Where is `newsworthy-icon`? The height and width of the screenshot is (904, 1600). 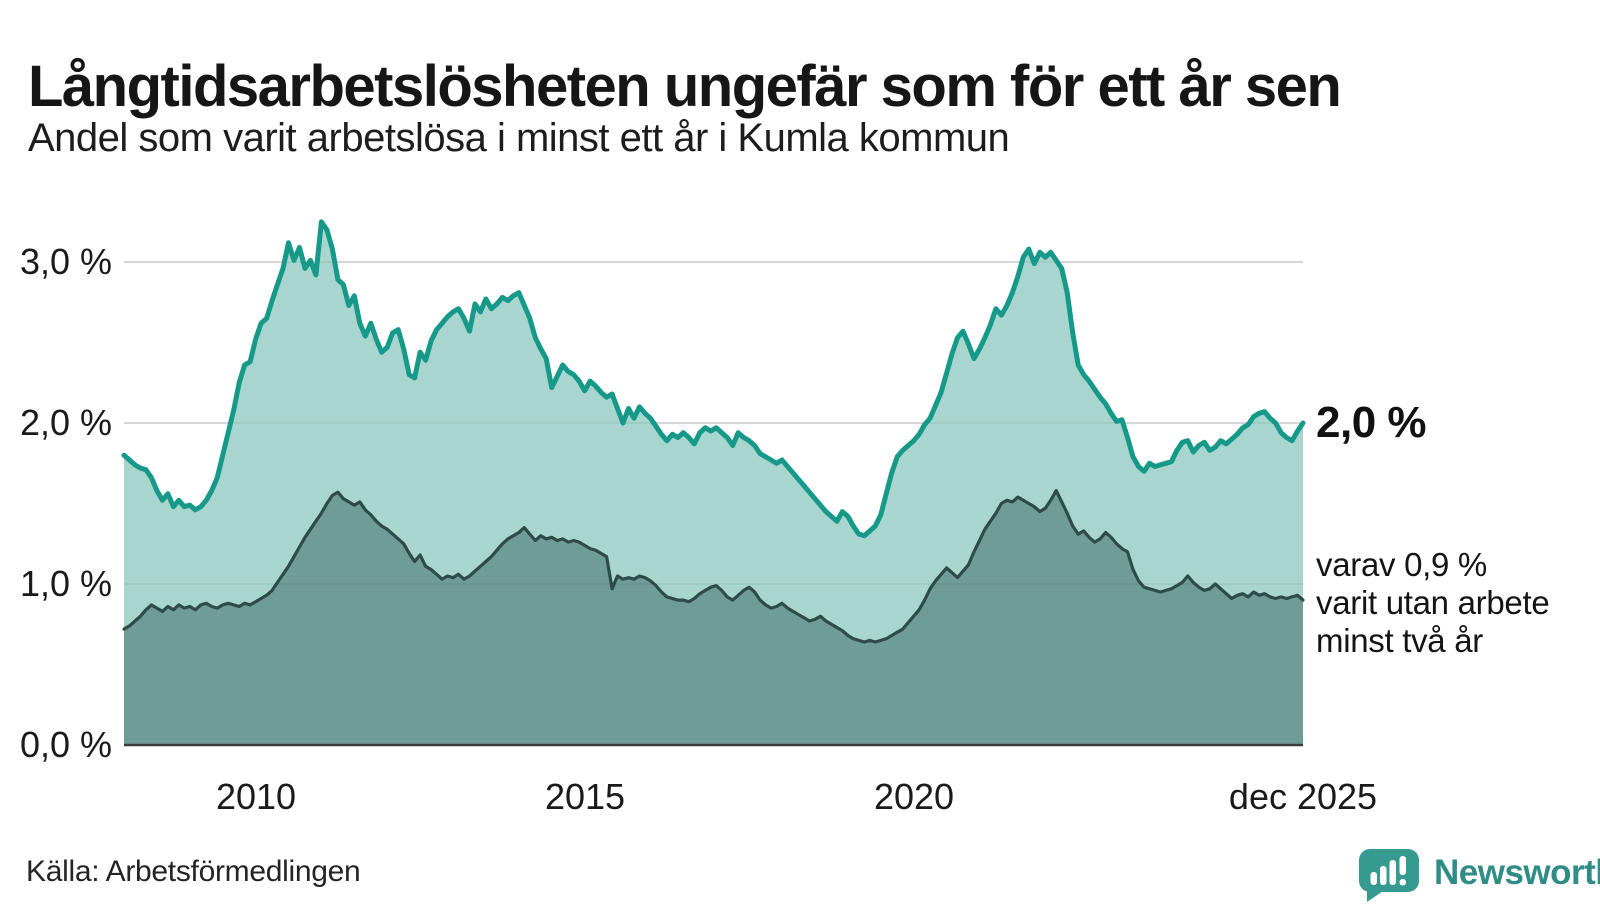
newsworthy-icon is located at coordinates (1389, 875).